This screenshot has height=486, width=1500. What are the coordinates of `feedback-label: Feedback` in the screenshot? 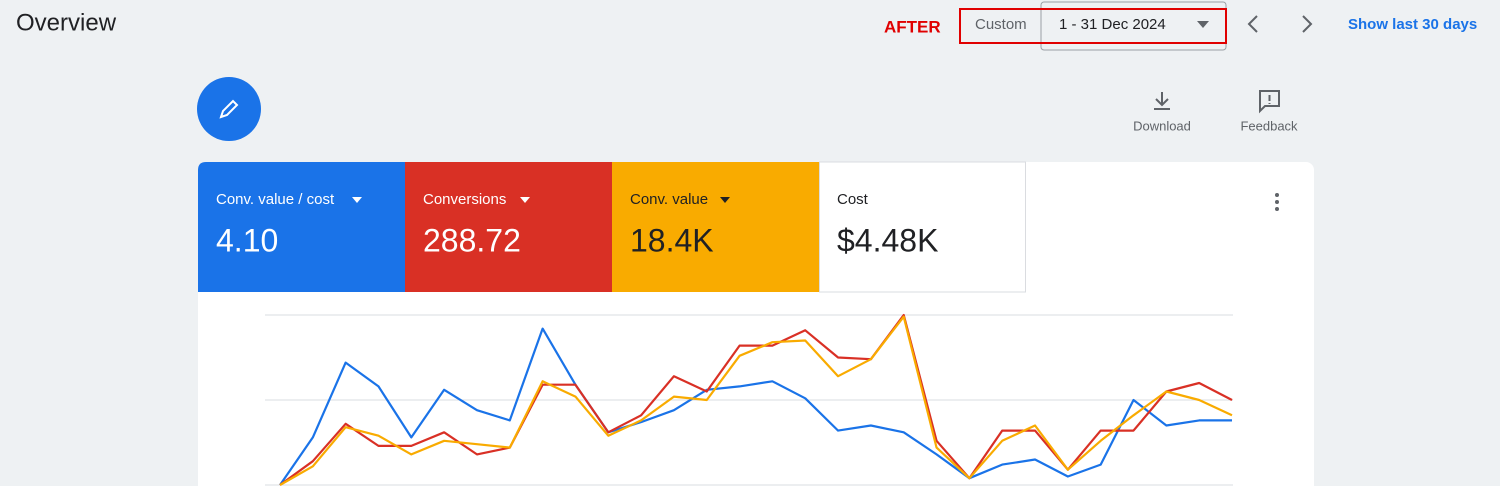 It's located at (1269, 125).